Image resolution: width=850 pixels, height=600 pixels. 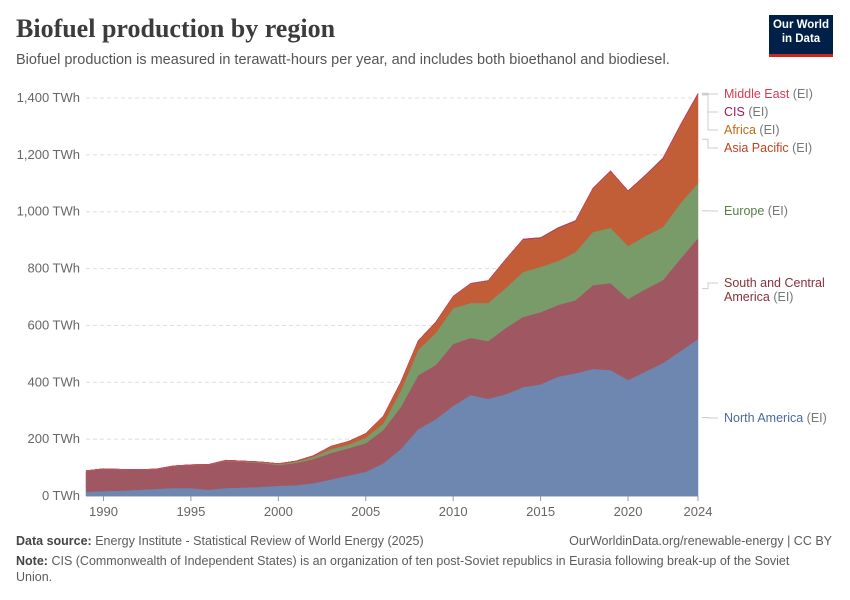 What do you see at coordinates (48, 154) in the screenshot?
I see `y-tick-label: 1,200 TWh` at bounding box center [48, 154].